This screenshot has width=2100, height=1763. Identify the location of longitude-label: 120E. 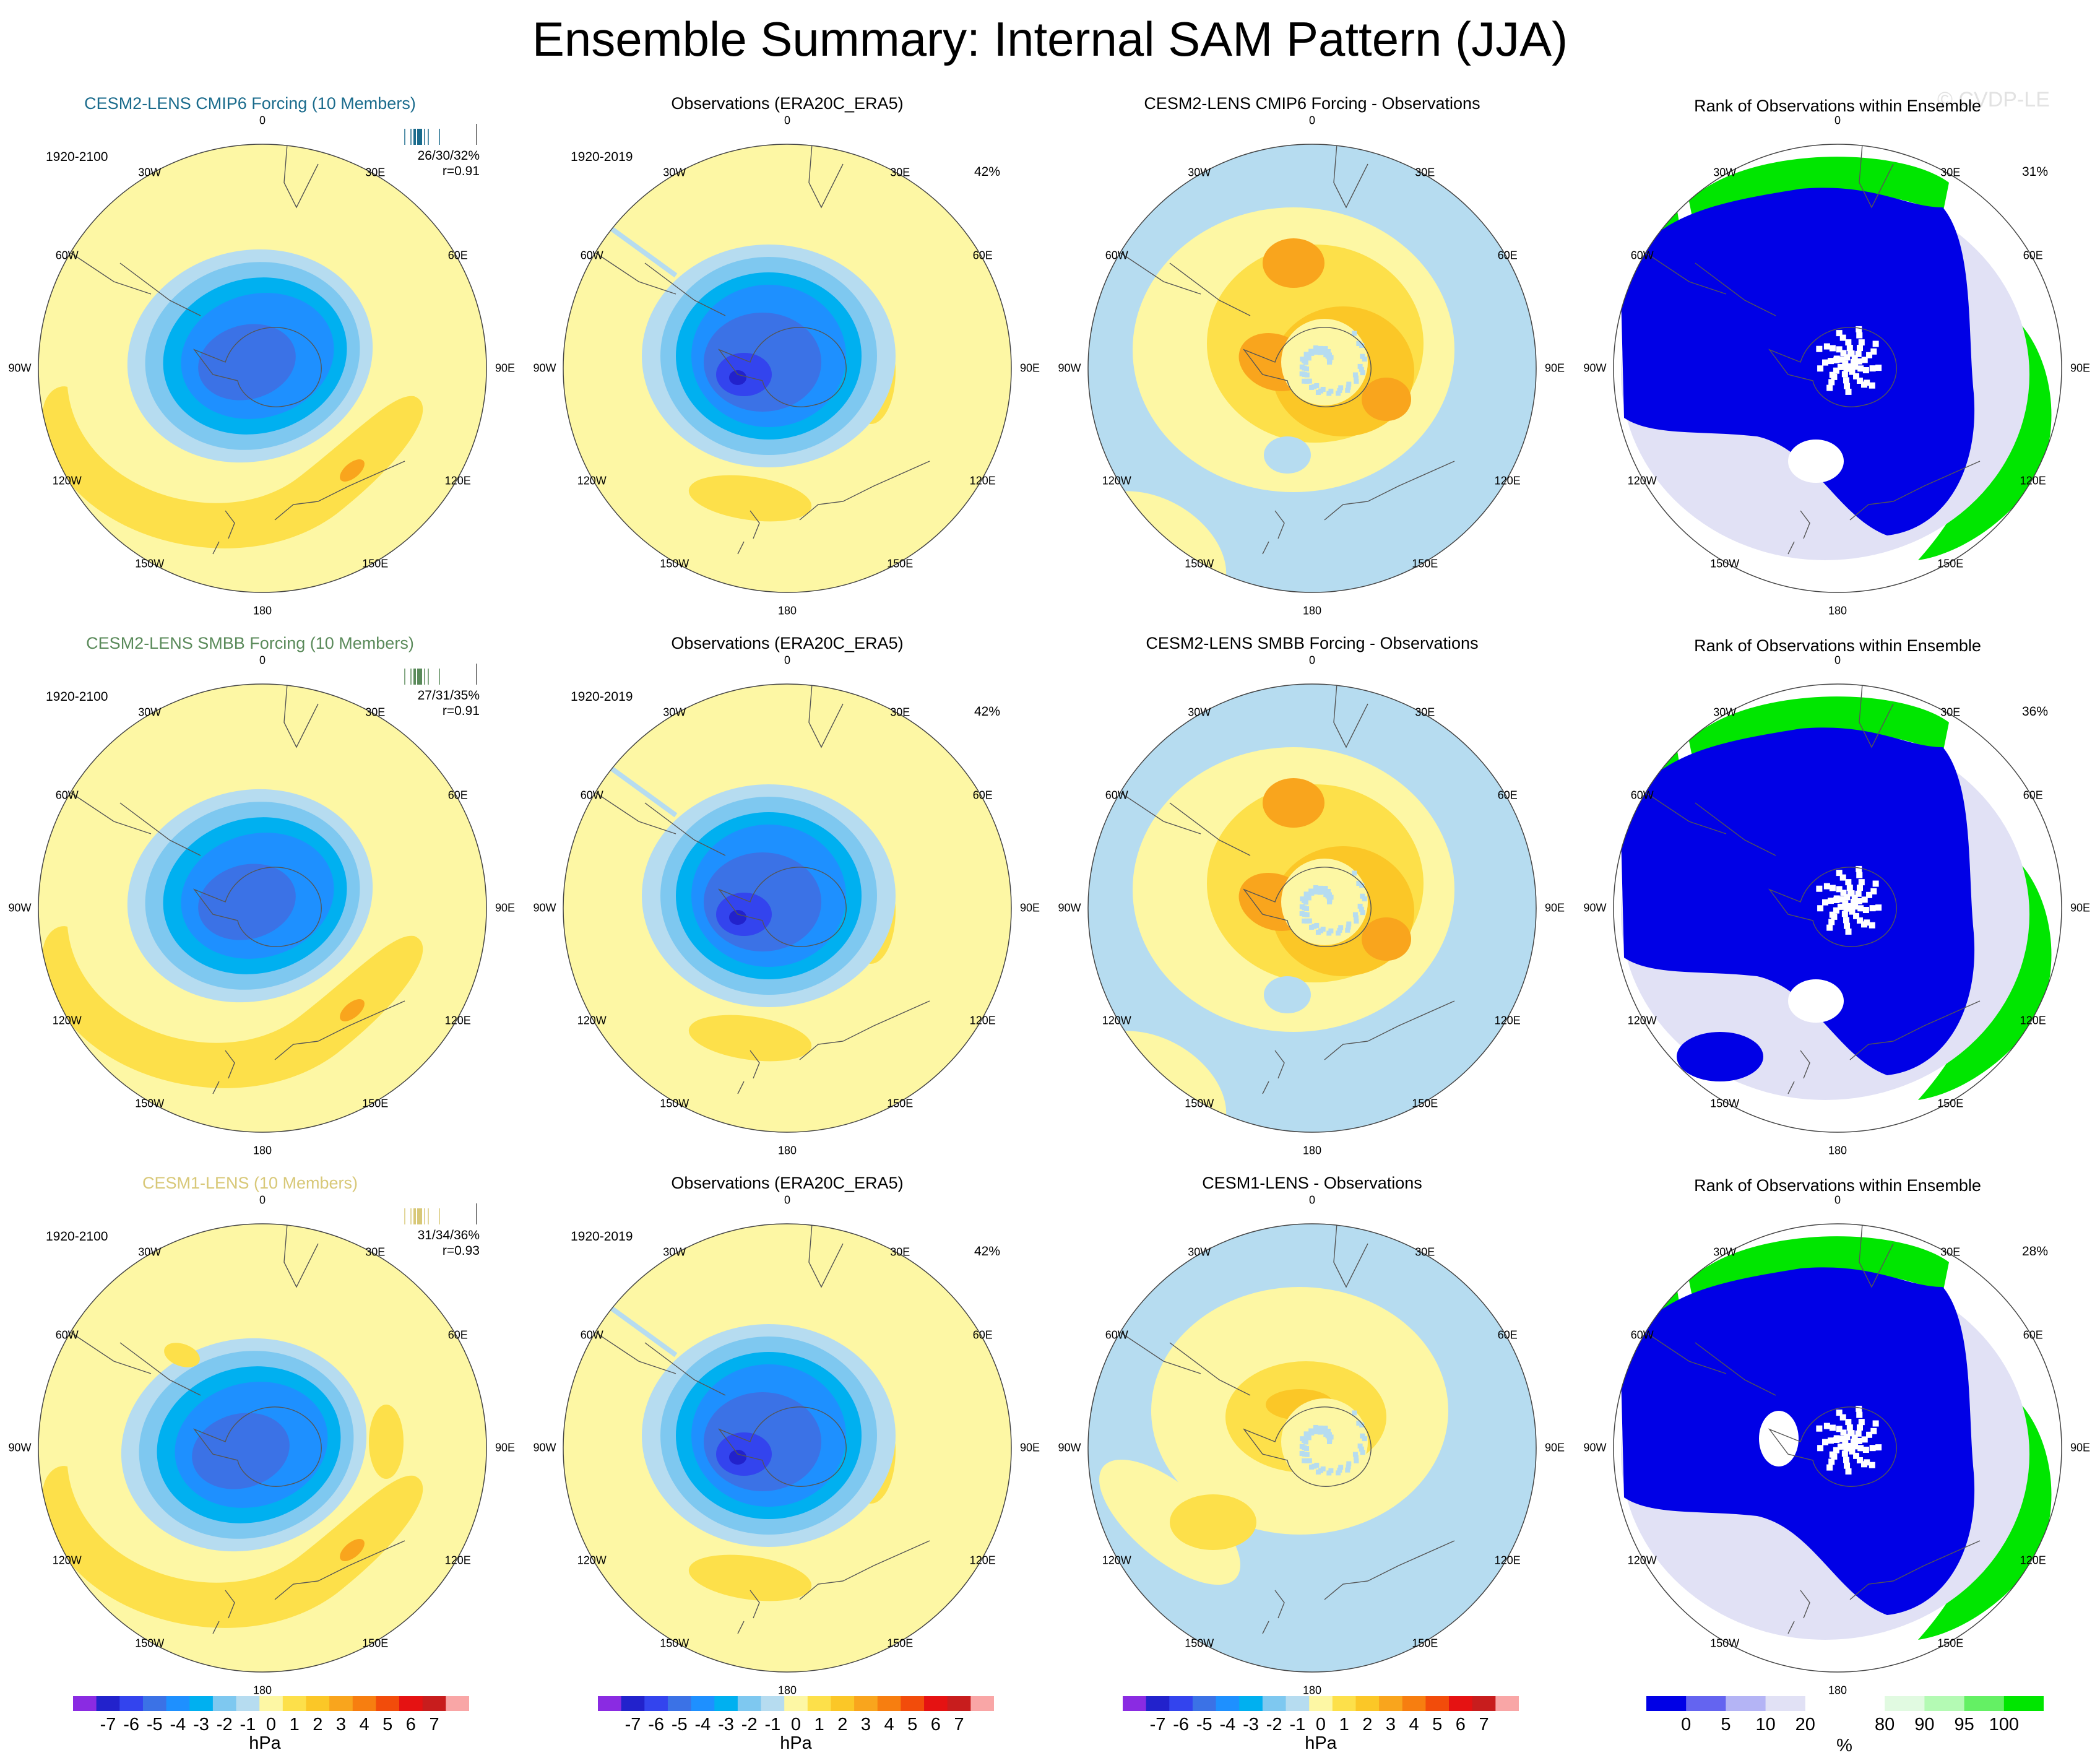
(457, 1021).